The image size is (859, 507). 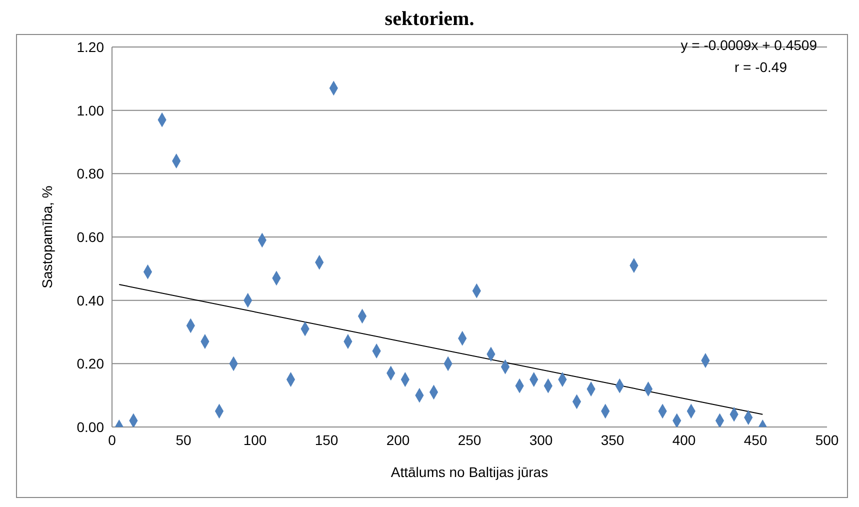 What do you see at coordinates (470, 440) in the screenshot?
I see `x-tick-label: 250` at bounding box center [470, 440].